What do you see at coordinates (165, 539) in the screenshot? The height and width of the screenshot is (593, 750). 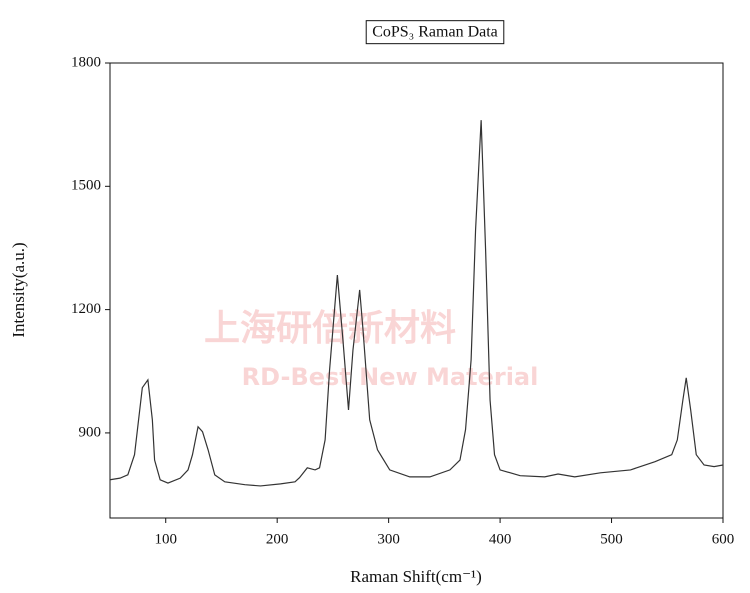 I see `x-tick-label: 100` at bounding box center [165, 539].